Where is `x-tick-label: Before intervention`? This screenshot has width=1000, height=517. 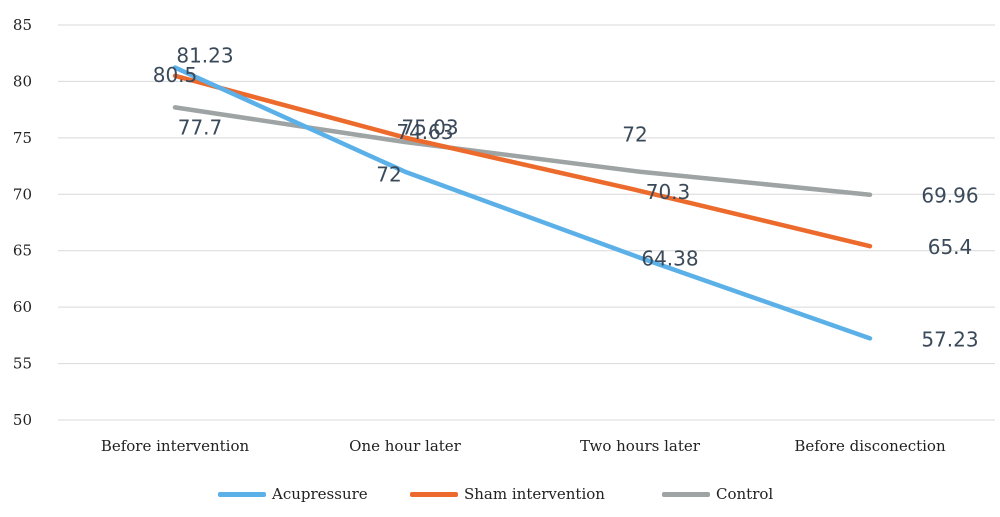 x-tick-label: Before intervention is located at coordinates (175, 446).